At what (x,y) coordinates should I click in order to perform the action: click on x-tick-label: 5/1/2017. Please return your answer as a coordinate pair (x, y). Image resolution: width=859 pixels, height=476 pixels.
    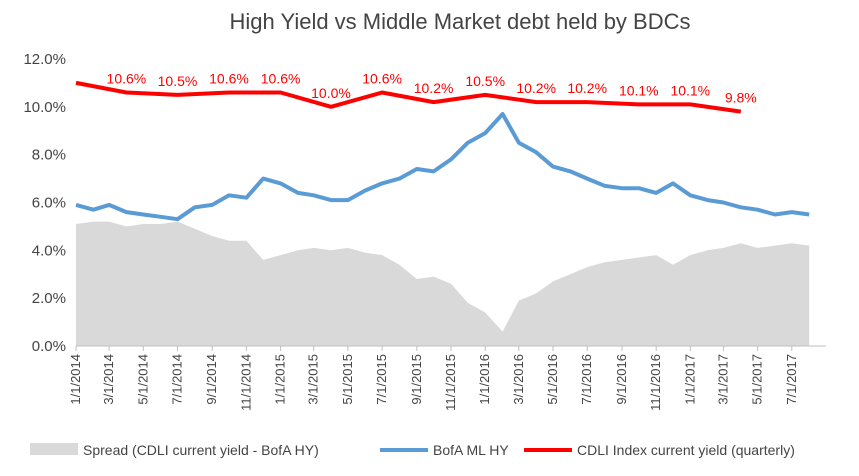
    Looking at the image, I should click on (757, 379).